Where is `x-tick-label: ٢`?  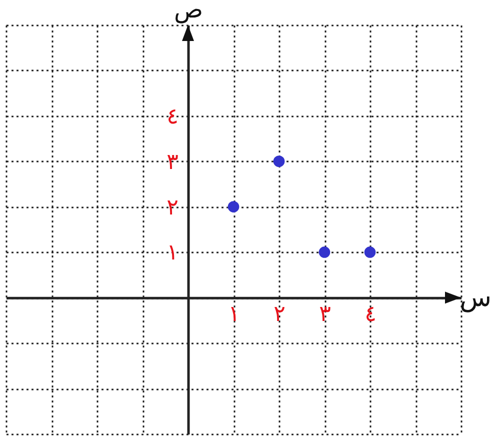 x-tick-label: ٢ is located at coordinates (280, 315).